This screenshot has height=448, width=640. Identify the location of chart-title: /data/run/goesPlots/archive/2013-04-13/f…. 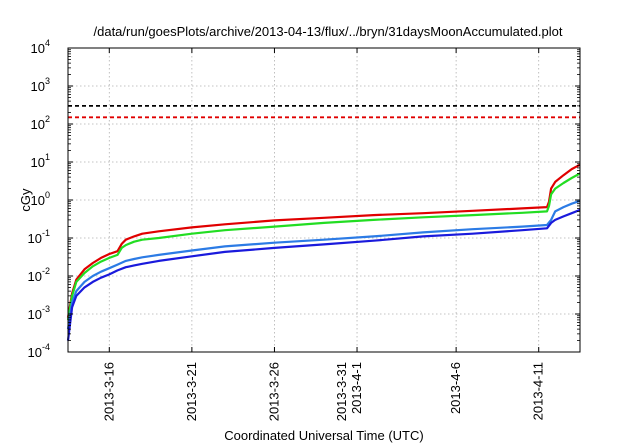
(328, 31).